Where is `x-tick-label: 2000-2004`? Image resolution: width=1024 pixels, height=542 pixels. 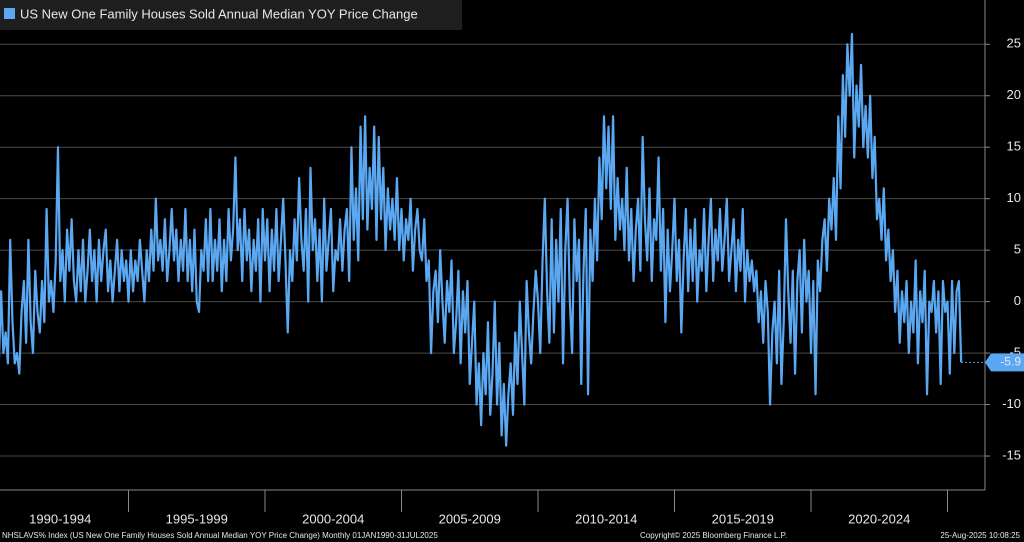 x-tick-label: 2000-2004 is located at coordinates (333, 518).